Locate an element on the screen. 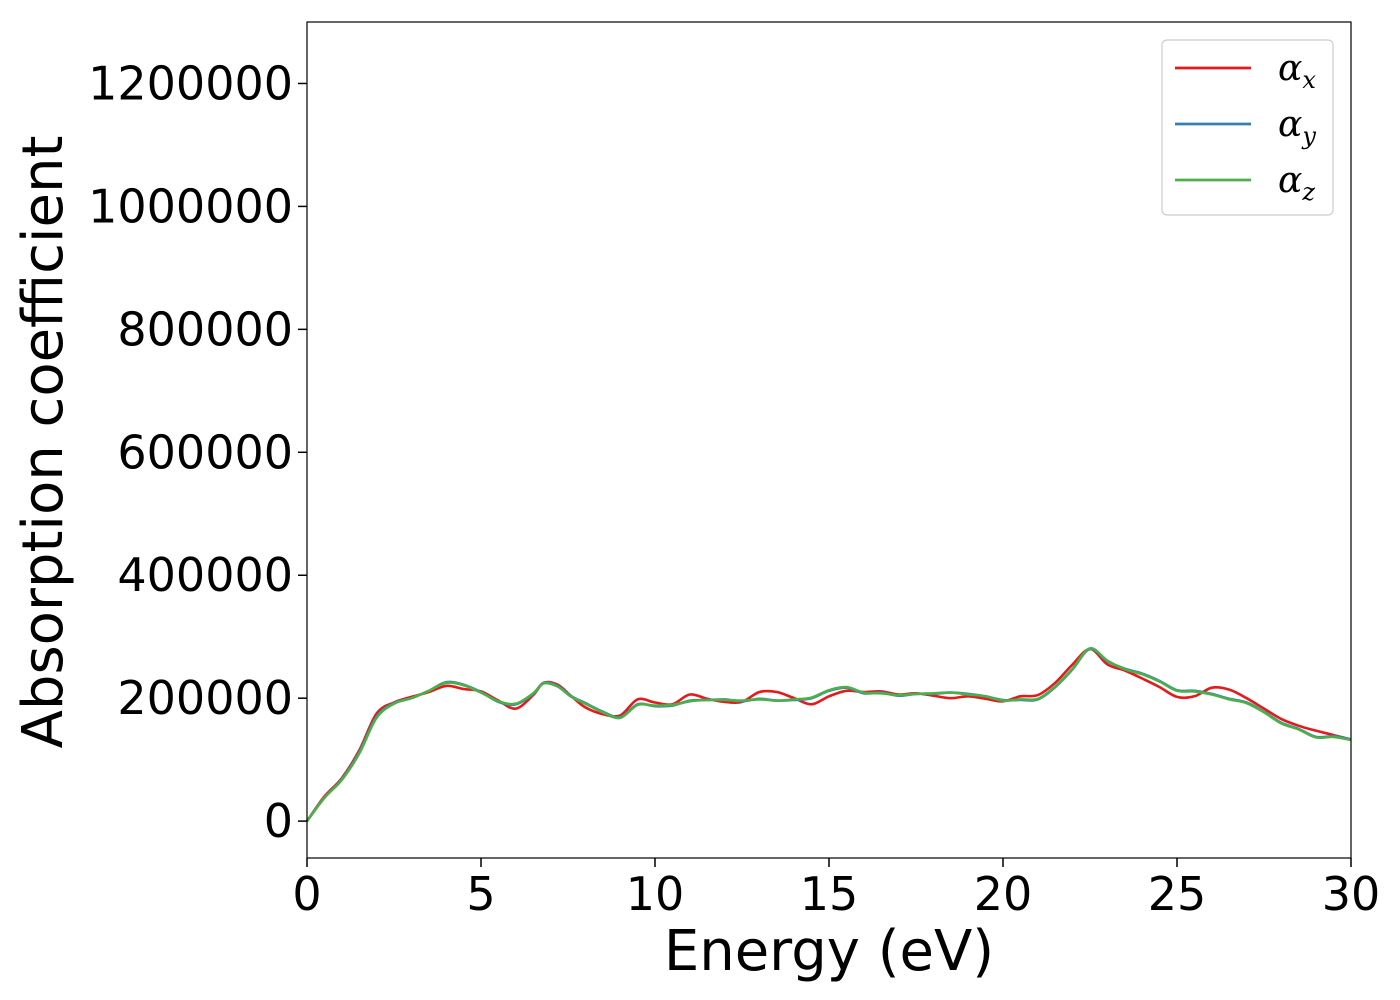 The width and height of the screenshot is (1400, 1000). y-tick-label: 1200000 is located at coordinates (190, 83).